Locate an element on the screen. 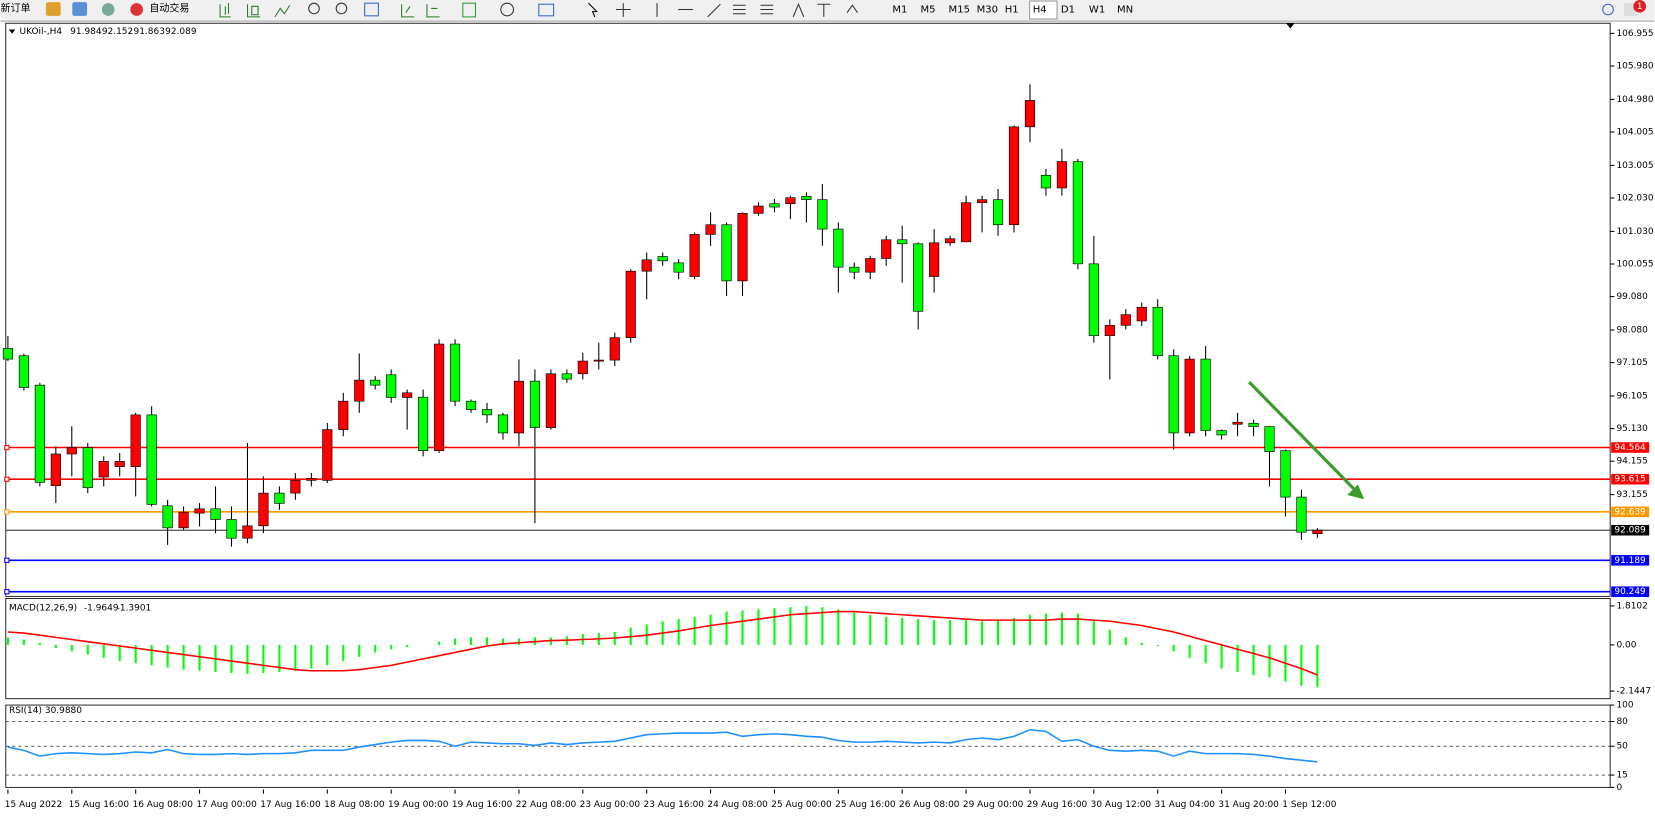 This screenshot has height=818, width=1655. y-tick-label: 50 is located at coordinates (1622, 747).